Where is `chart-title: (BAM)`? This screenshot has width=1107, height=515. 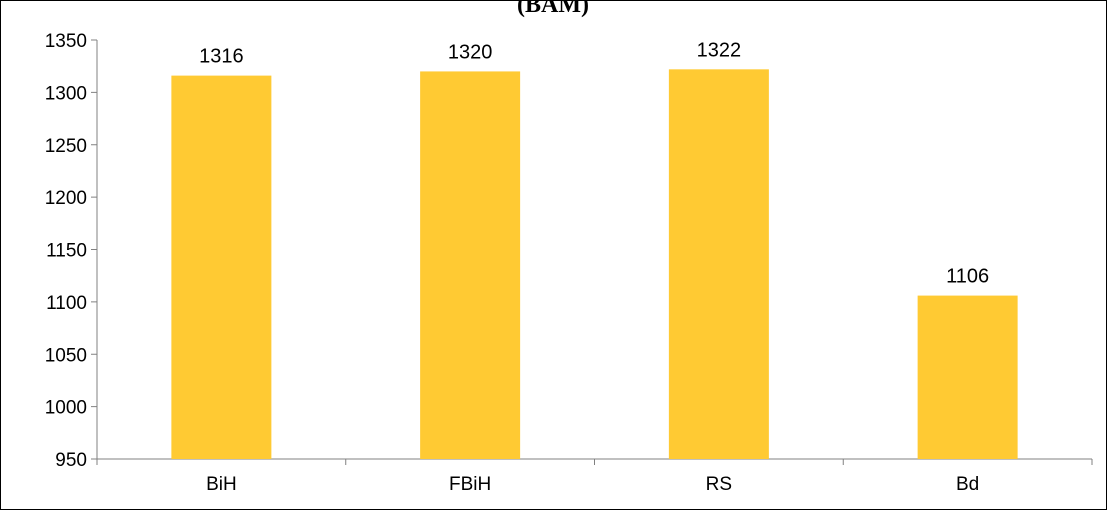 chart-title: (BAM) is located at coordinates (553, 9).